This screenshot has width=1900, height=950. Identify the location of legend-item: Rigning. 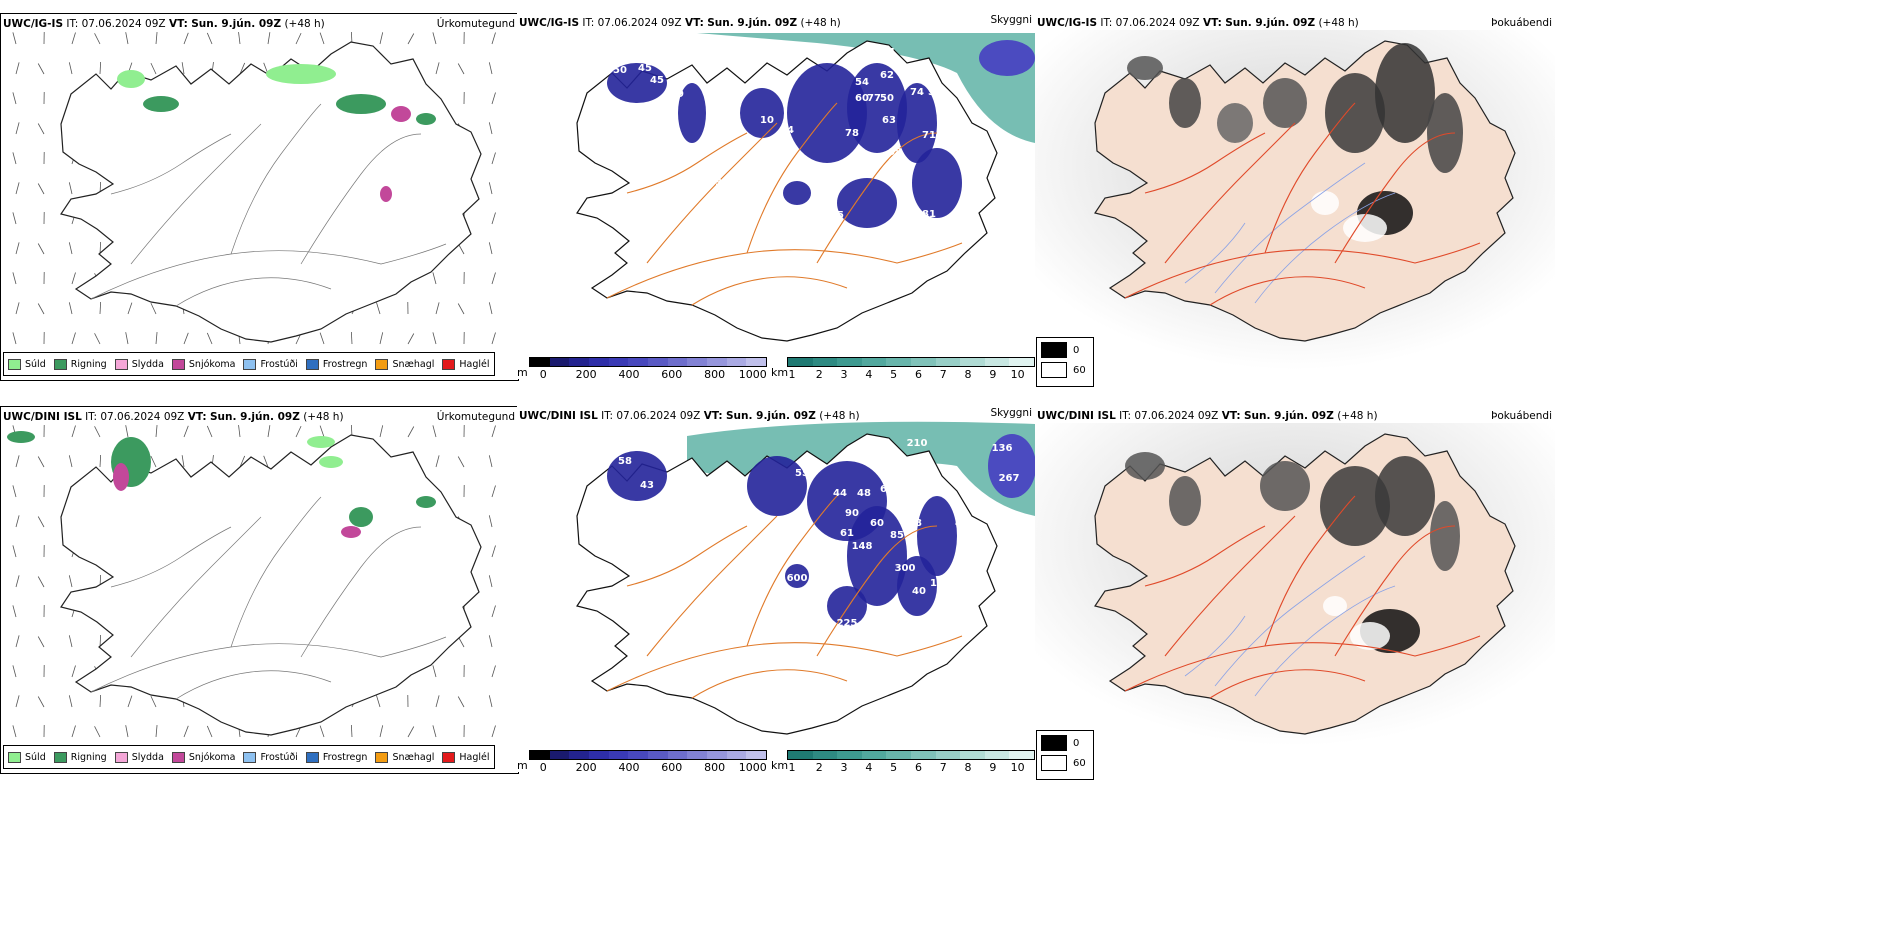
(80, 364).